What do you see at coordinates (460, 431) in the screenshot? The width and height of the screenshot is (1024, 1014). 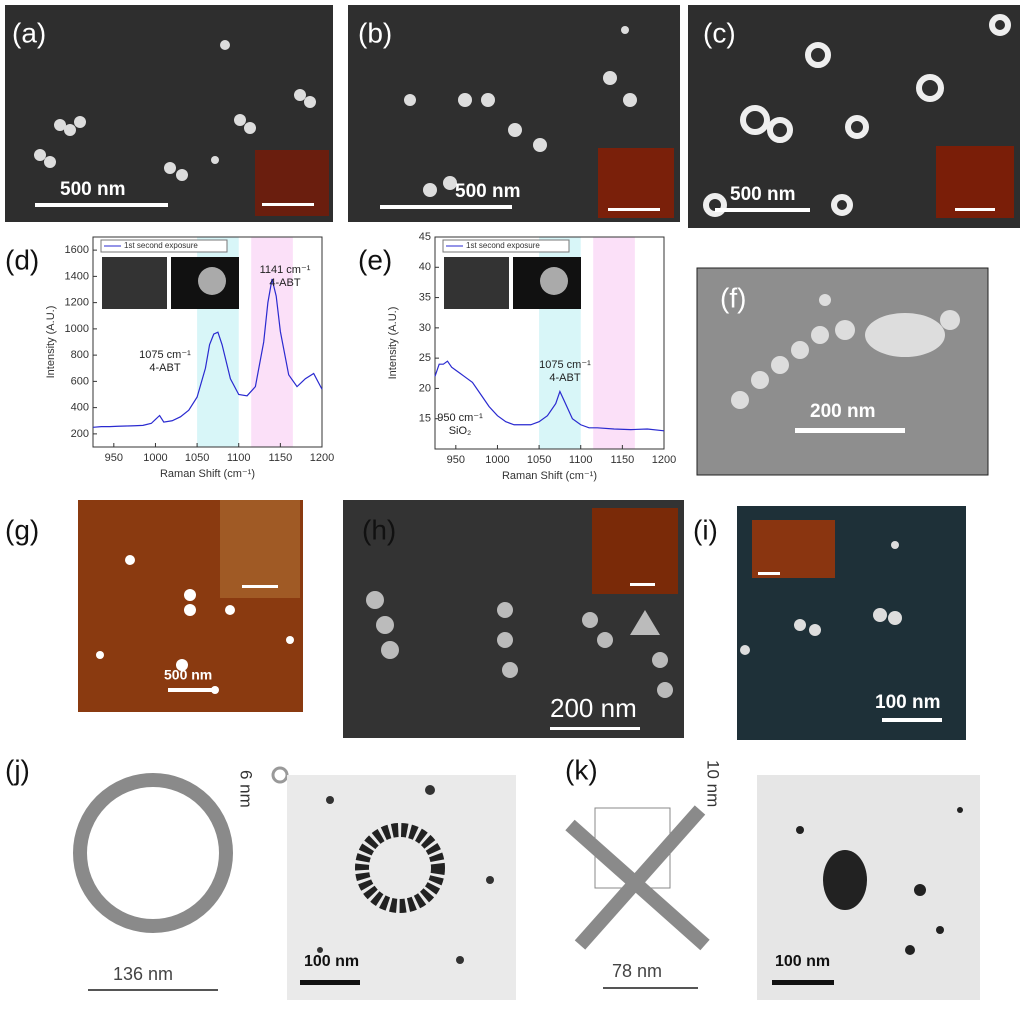 I see `annotation: SiO₂` at bounding box center [460, 431].